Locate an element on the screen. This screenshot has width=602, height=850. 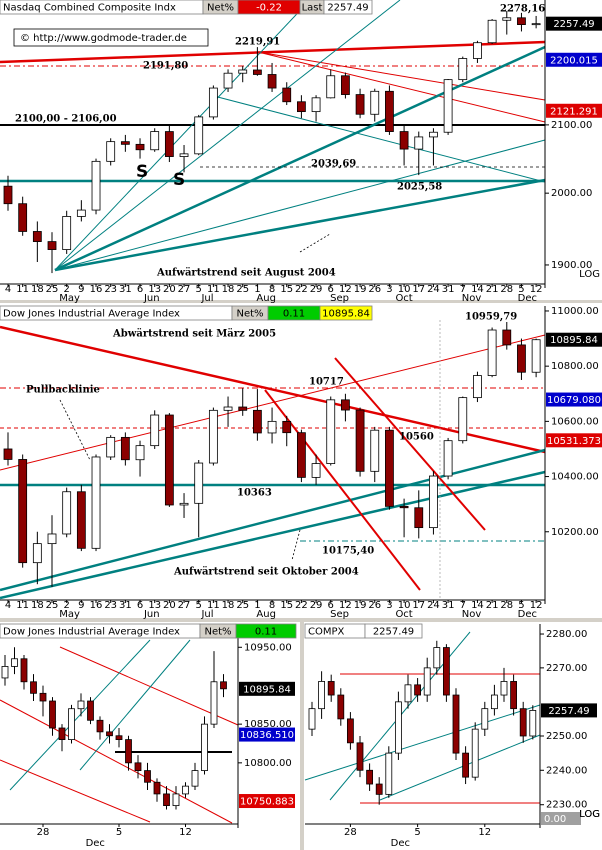
month-label: Oct is located at coordinates (403, 614).